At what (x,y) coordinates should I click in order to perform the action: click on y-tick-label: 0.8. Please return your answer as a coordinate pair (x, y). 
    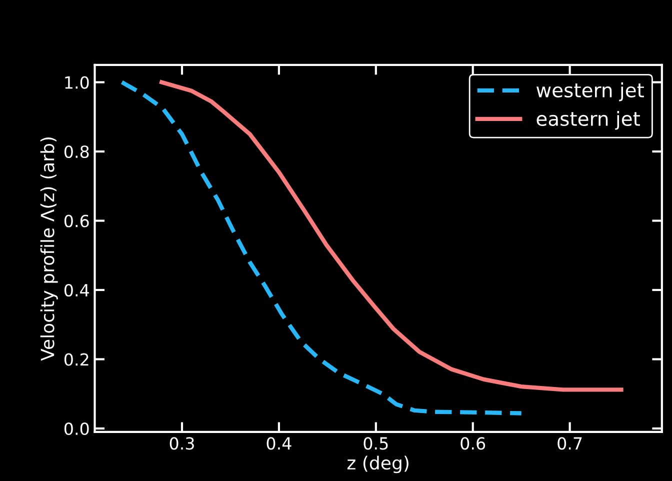
    Looking at the image, I should click on (76, 151).